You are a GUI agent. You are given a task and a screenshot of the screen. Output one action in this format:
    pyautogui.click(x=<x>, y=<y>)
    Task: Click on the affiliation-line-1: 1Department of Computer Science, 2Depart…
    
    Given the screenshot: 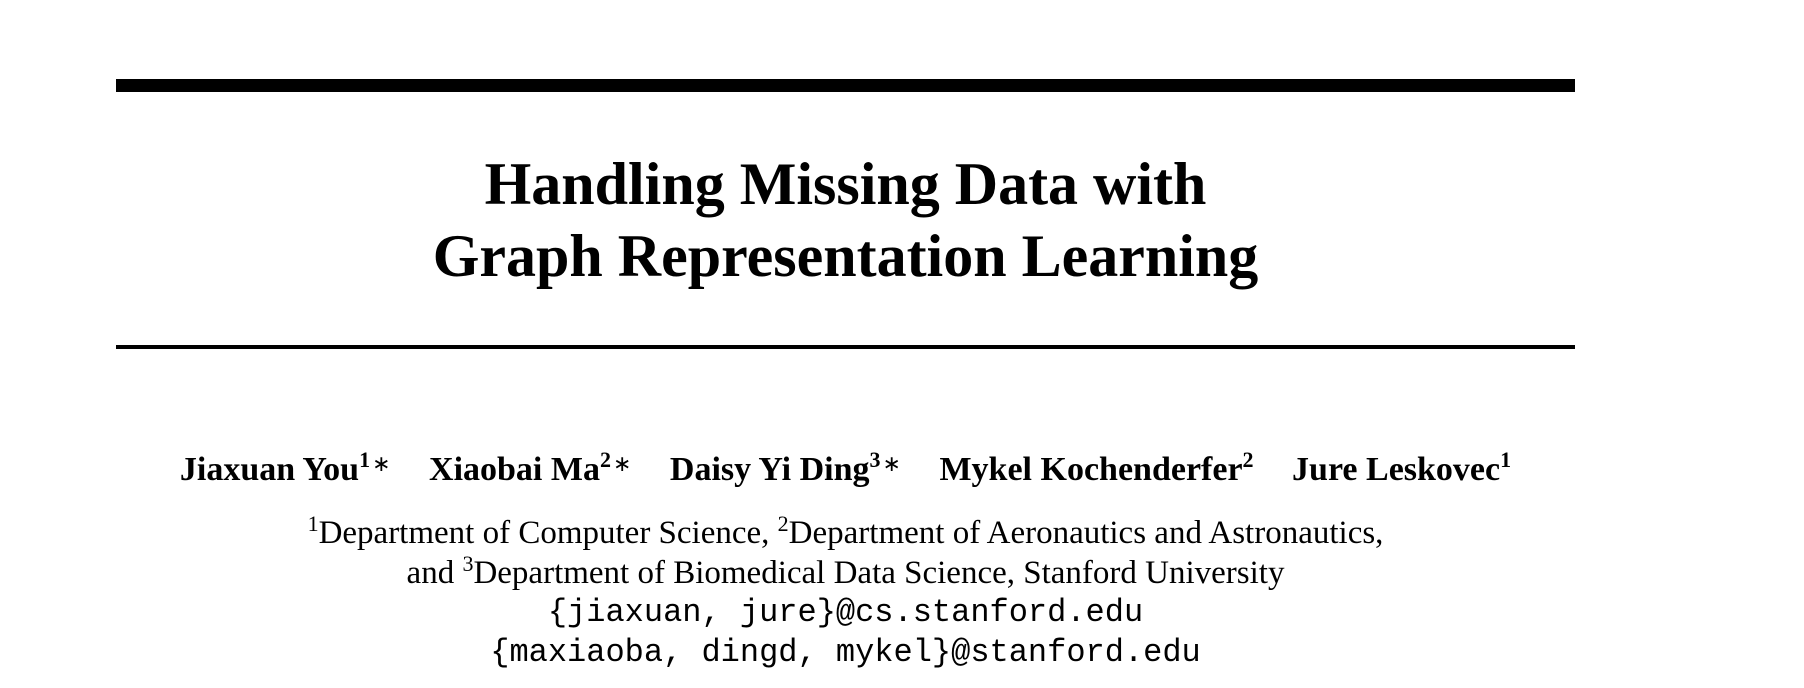 What is the action you would take?
    pyautogui.click(x=845, y=533)
    